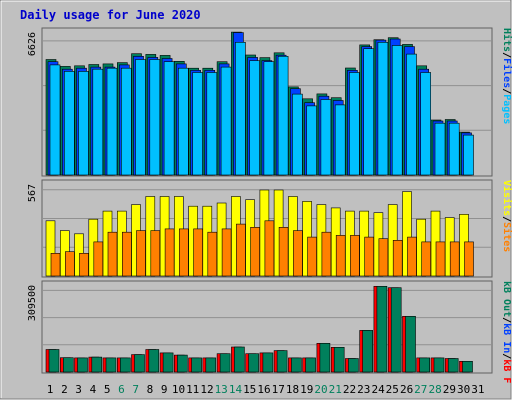 This screenshot has height=405, width=512. Describe the element at coordinates (477, 389) in the screenshot. I see `day-label: 31` at that location.